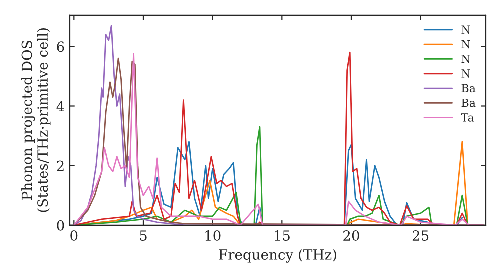  I want to click on x-tick-label: 5, so click(143, 236).